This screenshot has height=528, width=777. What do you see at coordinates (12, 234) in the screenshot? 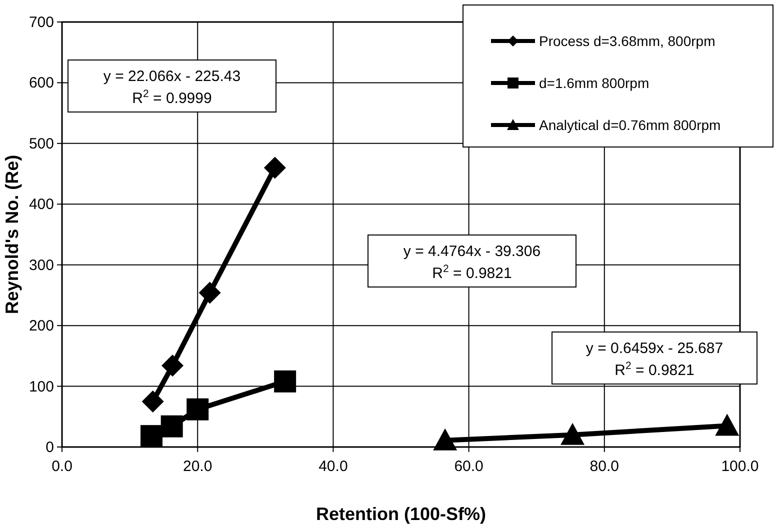
I see `y-axis-title: Reynold's No. (Re)` at bounding box center [12, 234].